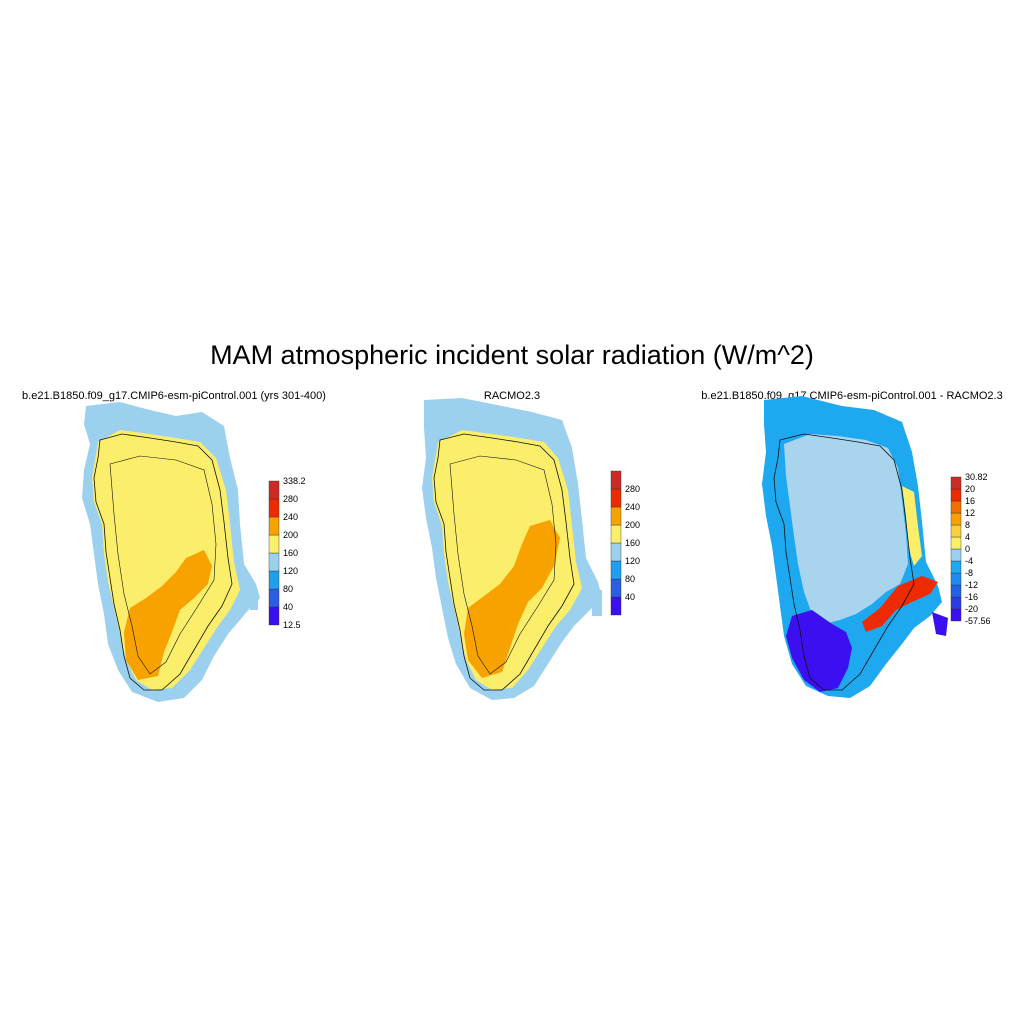 This screenshot has width=1024, height=1024. I want to click on colorbar-racmo: 280 240 200 160 120 80 40, so click(625, 543).